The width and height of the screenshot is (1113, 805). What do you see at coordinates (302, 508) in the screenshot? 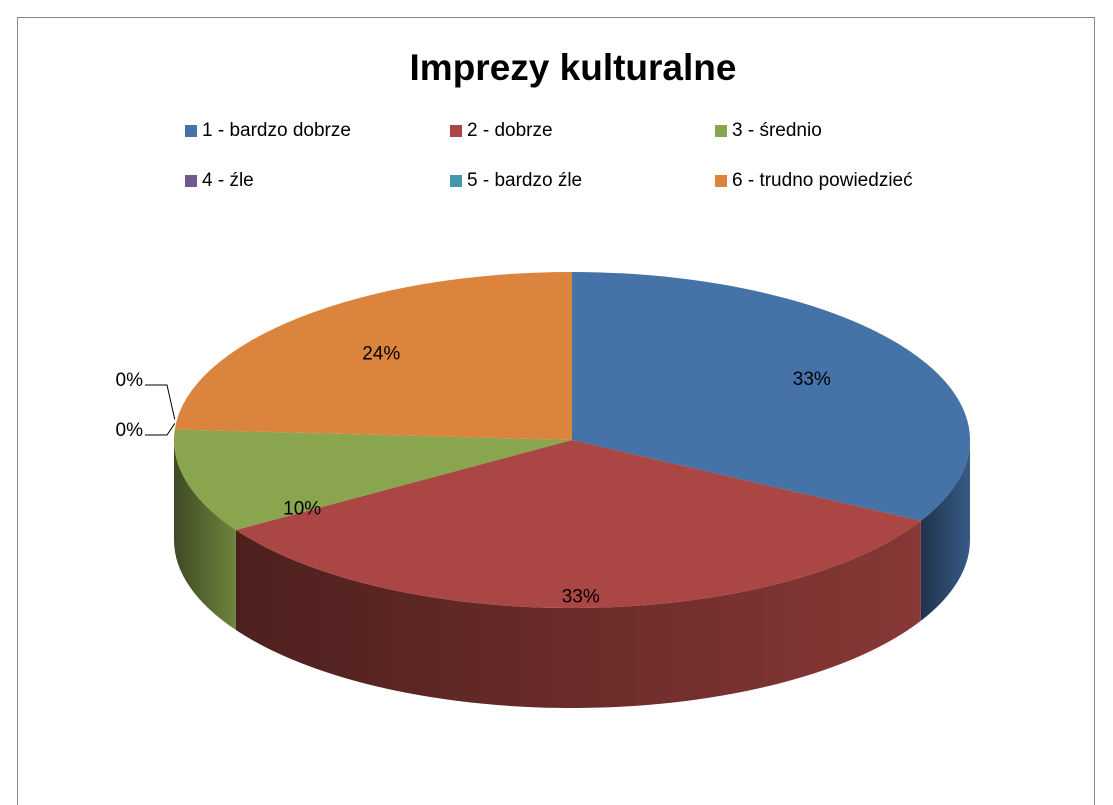
I see `data-label: 10%` at bounding box center [302, 508].